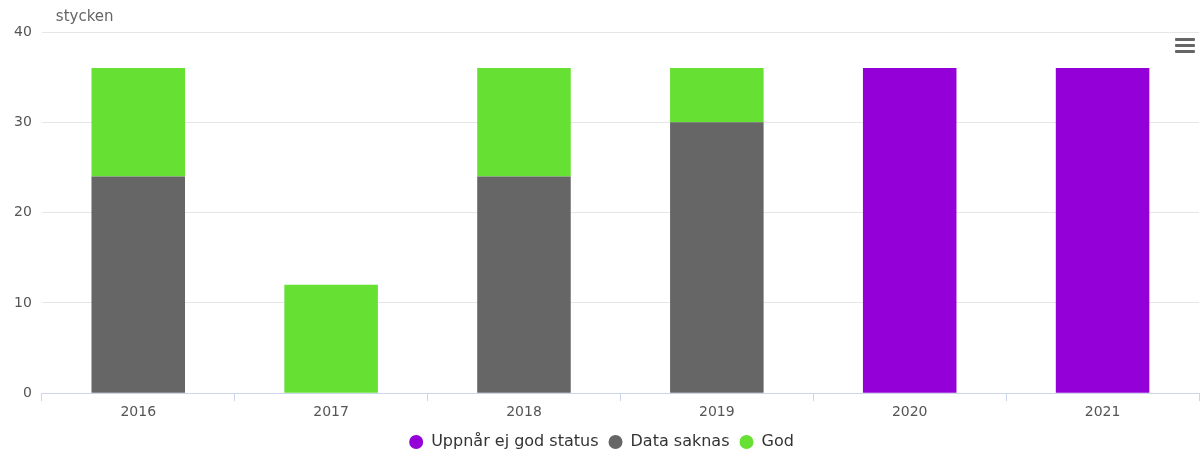 The height and width of the screenshot is (464, 1203). What do you see at coordinates (138, 411) in the screenshot?
I see `x-tick-label: 2016` at bounding box center [138, 411].